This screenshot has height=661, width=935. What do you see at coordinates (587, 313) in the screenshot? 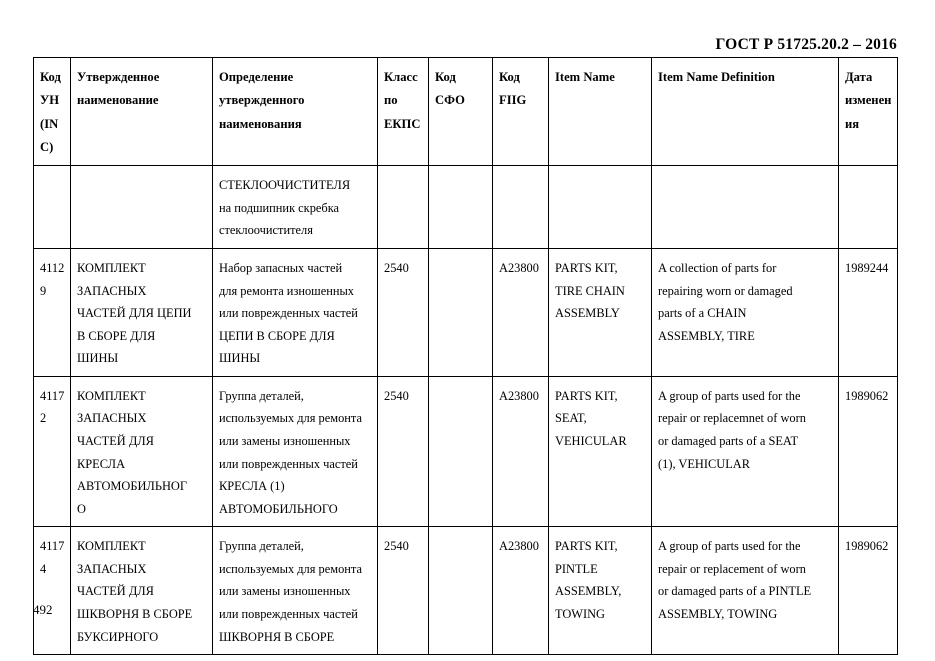
I see `cell-line: ASSEMBLY` at bounding box center [587, 313].